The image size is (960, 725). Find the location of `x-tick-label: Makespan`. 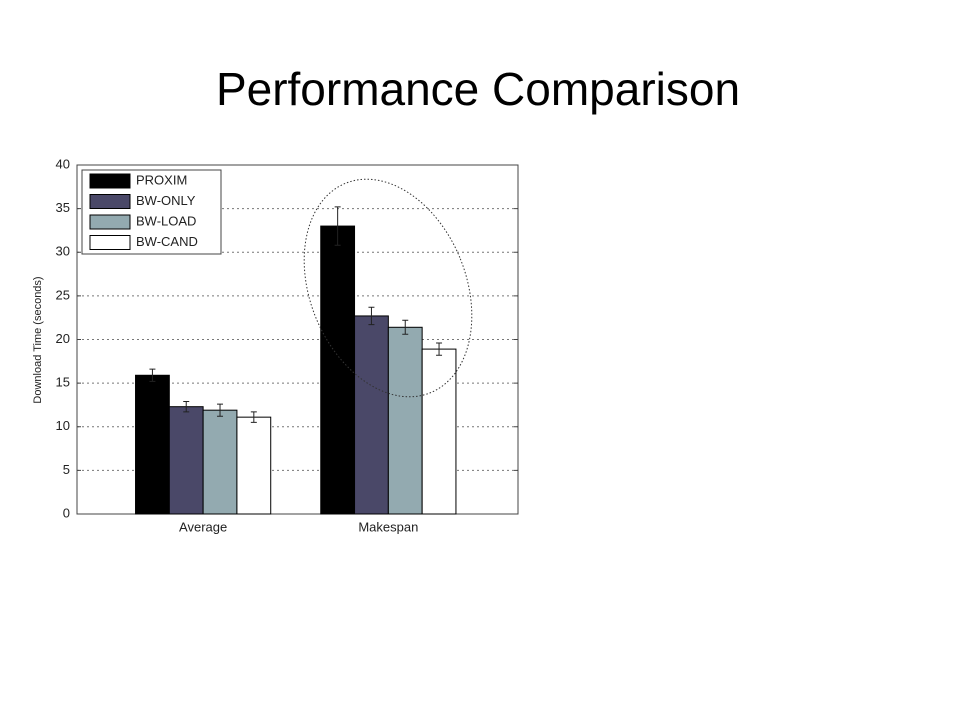

x-tick-label: Makespan is located at coordinates (388, 526).